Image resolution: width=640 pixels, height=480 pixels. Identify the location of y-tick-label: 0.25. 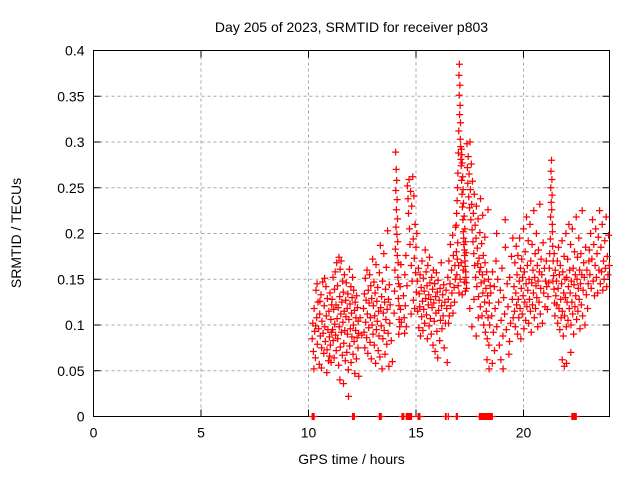
(70, 188).